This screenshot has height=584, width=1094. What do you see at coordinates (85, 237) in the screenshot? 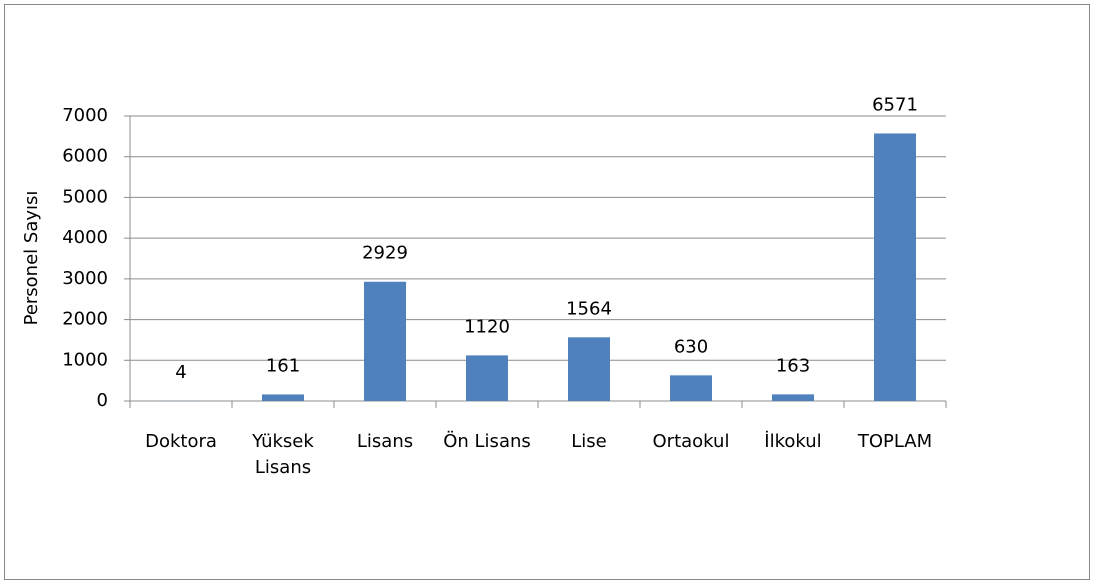
I see `y-tick-label: 4000` at bounding box center [85, 237].